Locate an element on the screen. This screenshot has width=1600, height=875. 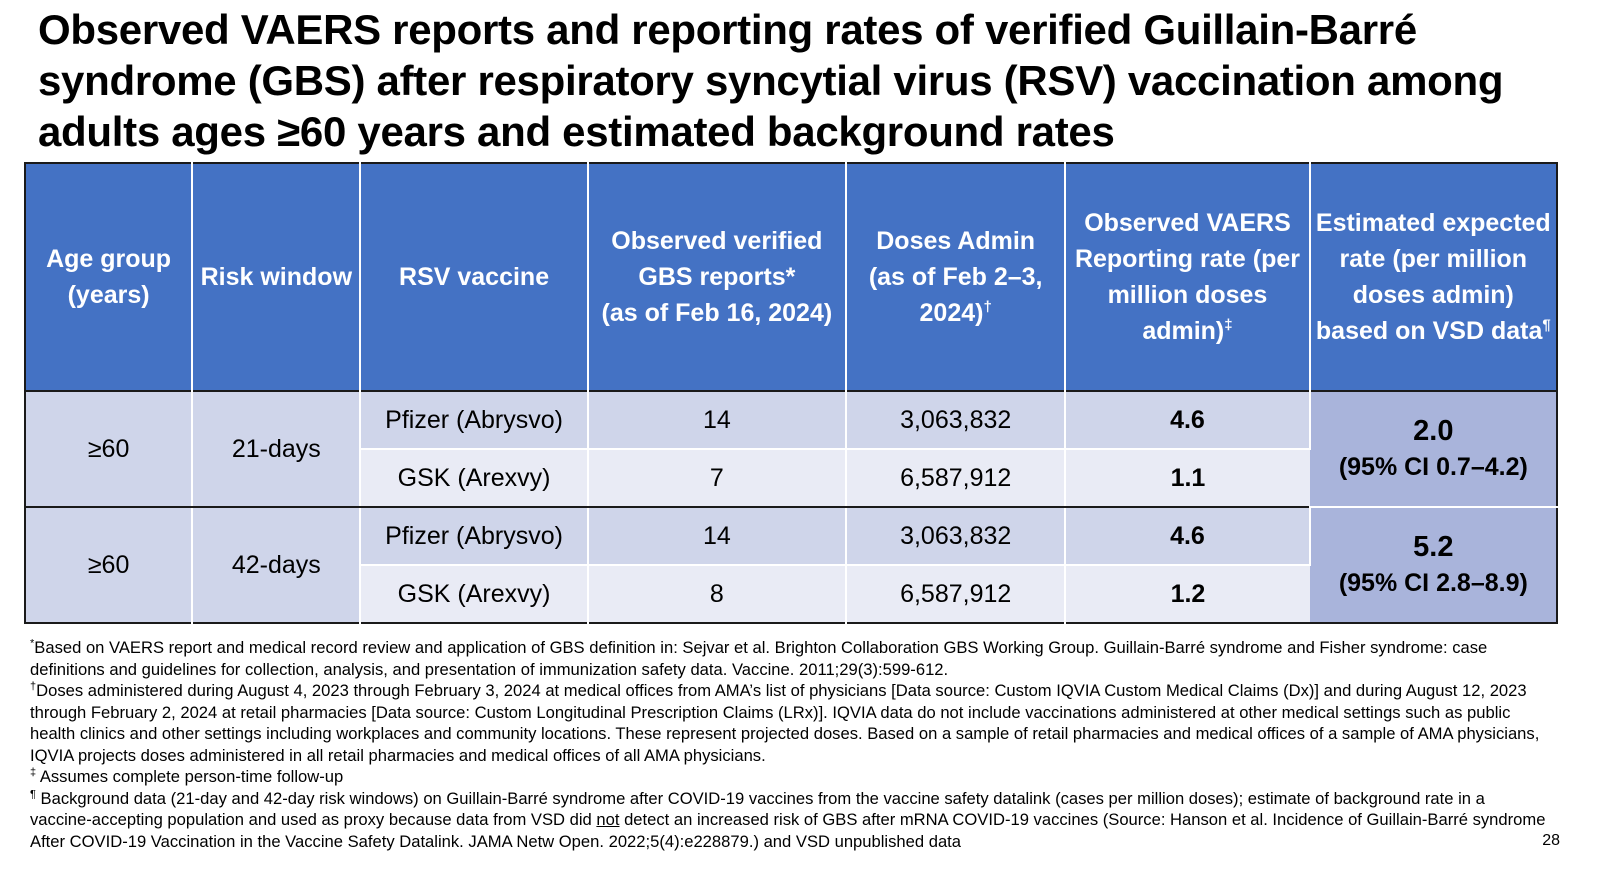
footnote-dagger-mark: † is located at coordinates (33, 686).